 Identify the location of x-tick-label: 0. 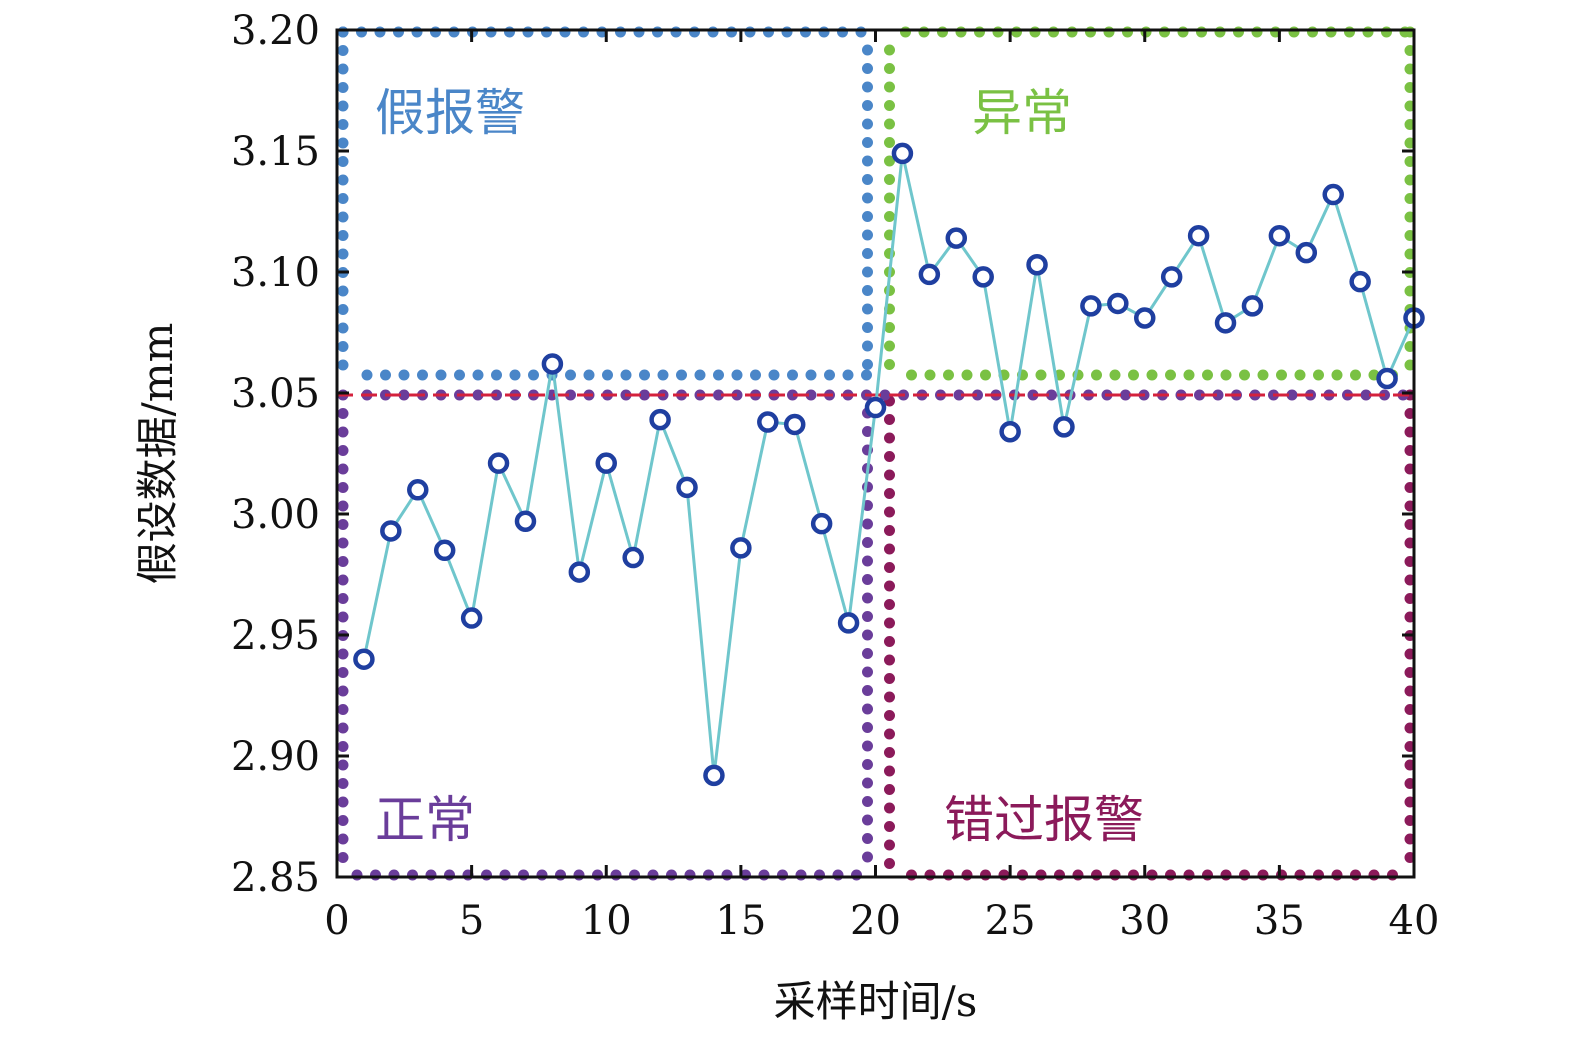
(336, 921).